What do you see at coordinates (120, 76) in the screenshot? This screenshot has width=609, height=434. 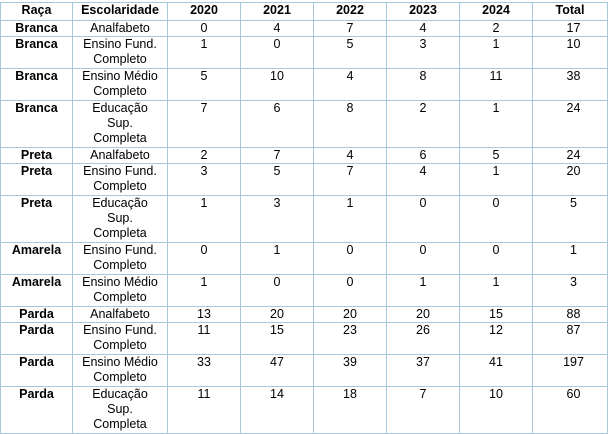 I see `escolaridade-line: Ensino Médio` at bounding box center [120, 76].